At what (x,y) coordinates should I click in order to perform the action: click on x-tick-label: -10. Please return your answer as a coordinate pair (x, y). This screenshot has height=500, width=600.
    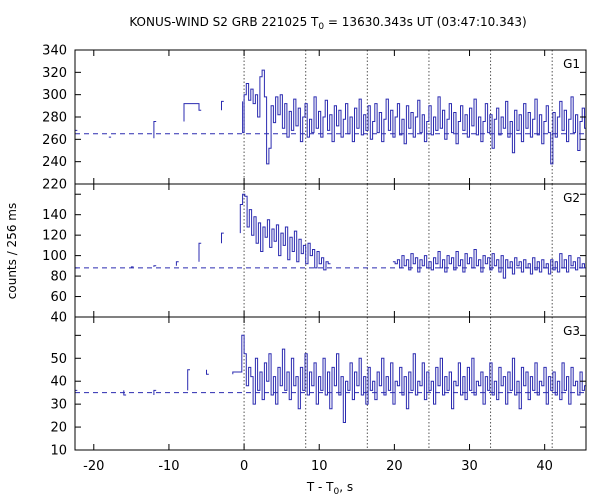
    Looking at the image, I should click on (168, 466).